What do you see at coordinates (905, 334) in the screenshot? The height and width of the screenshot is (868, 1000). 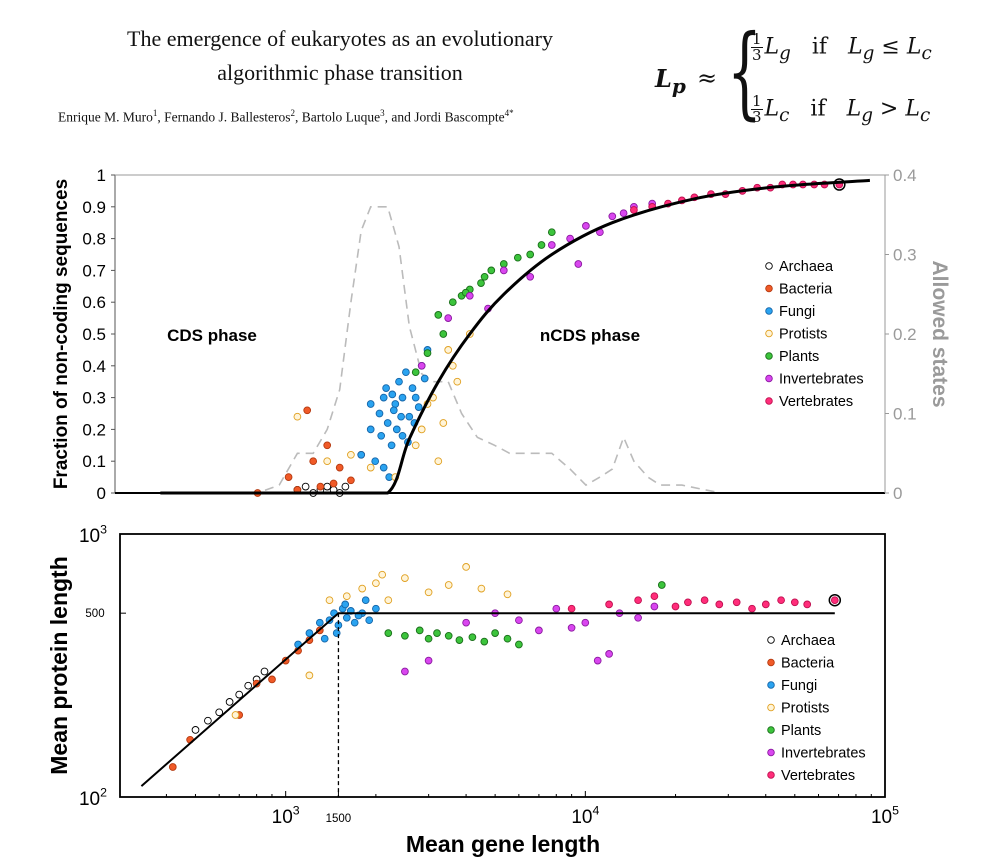 I see `top-y2tick-label: 0.2` at bounding box center [905, 334].